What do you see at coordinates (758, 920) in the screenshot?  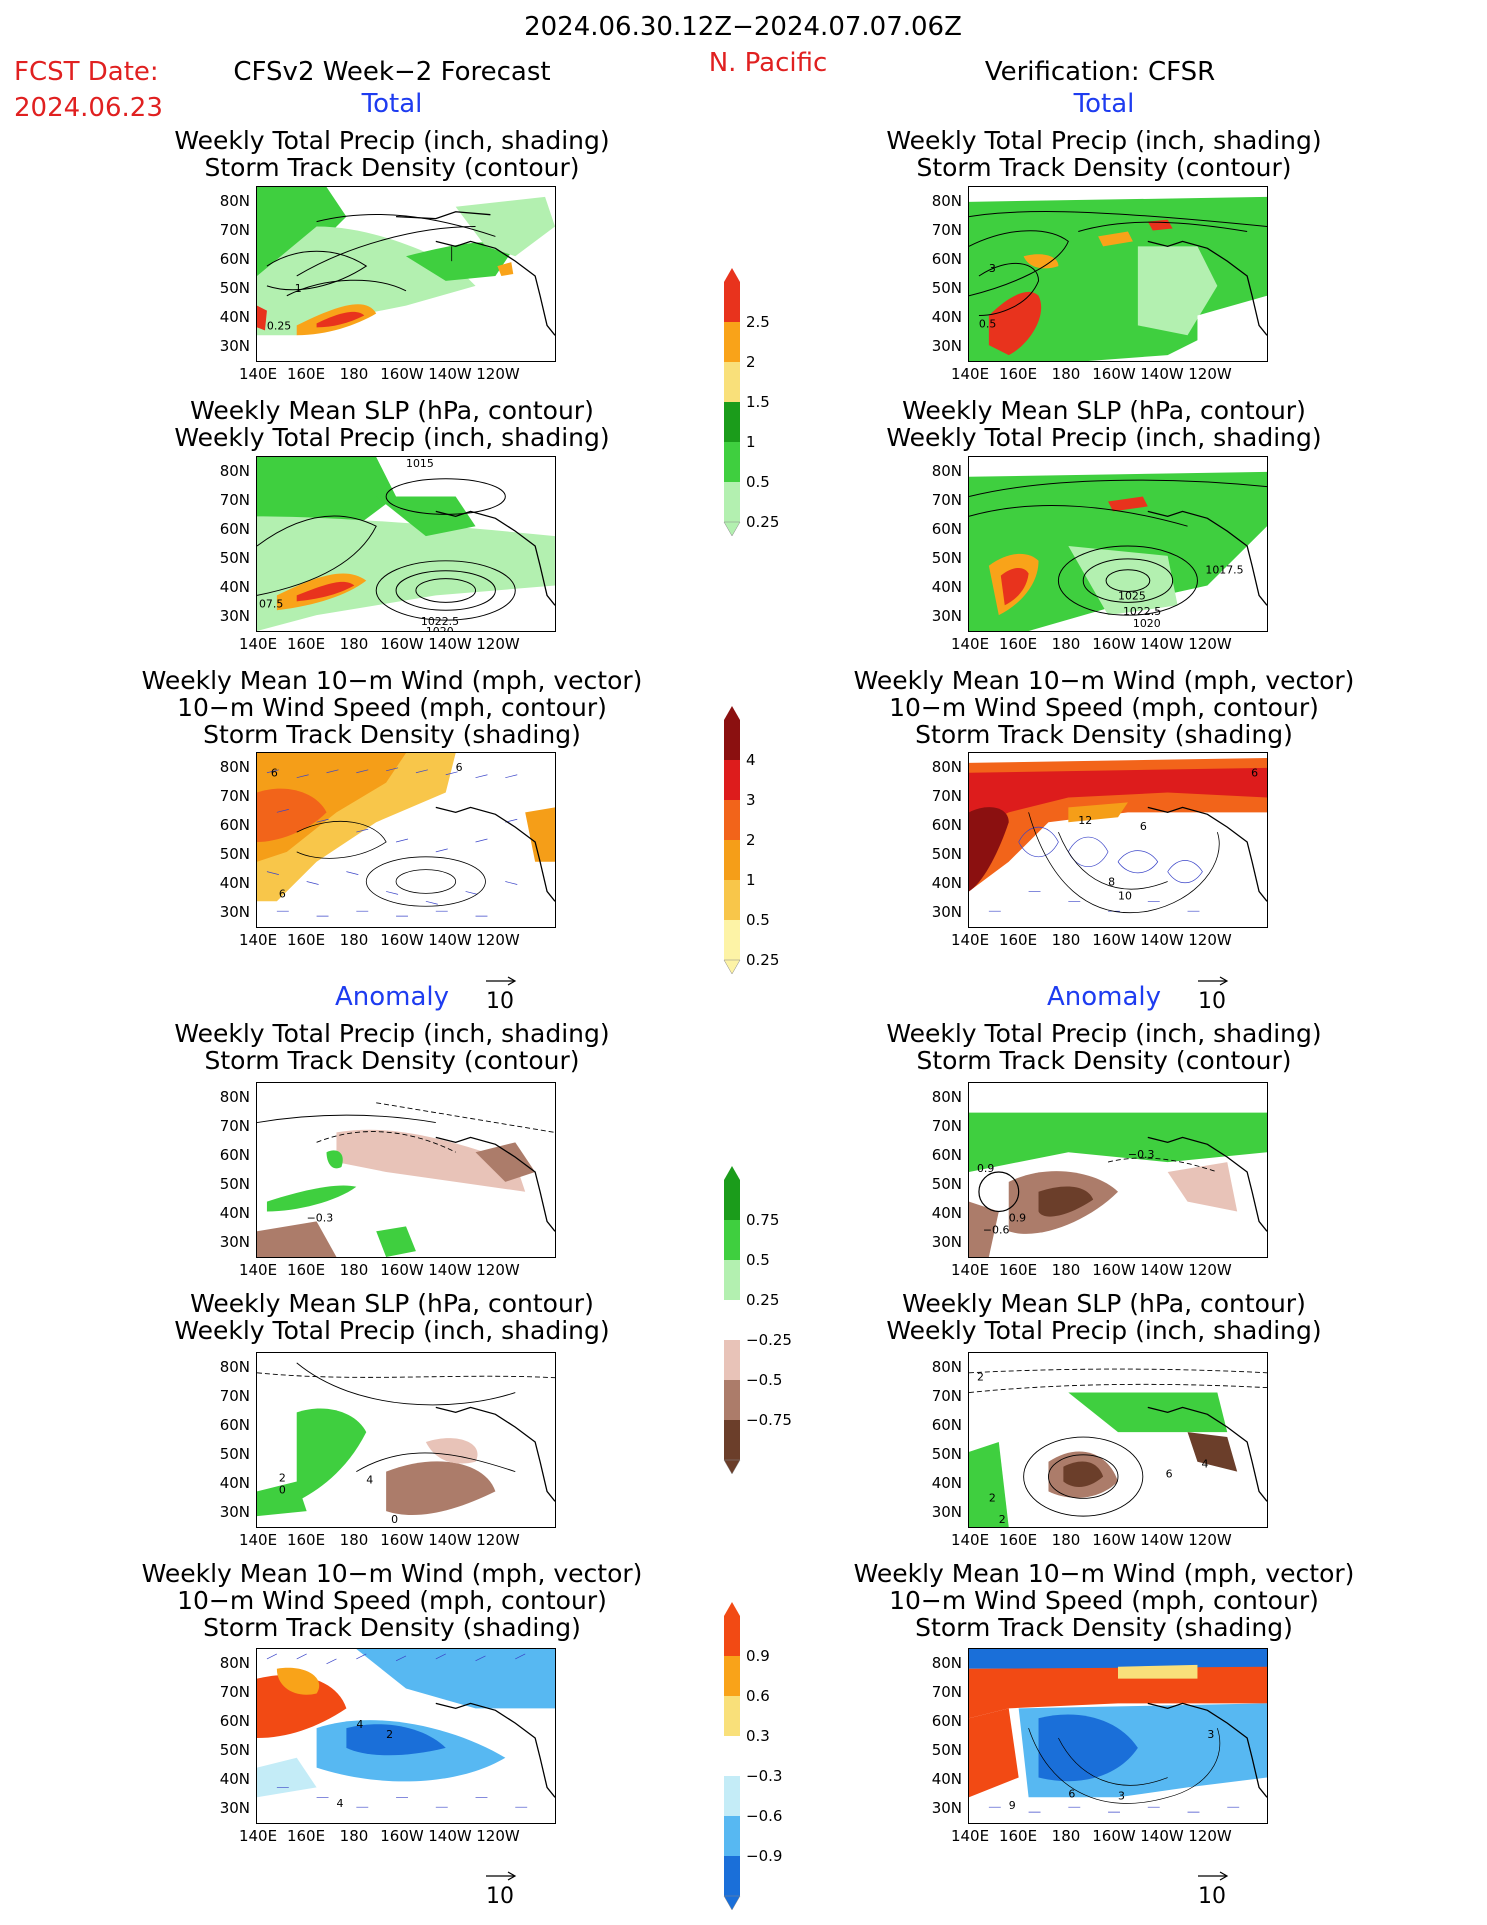 I see `colorbar-label: 0.5` at bounding box center [758, 920].